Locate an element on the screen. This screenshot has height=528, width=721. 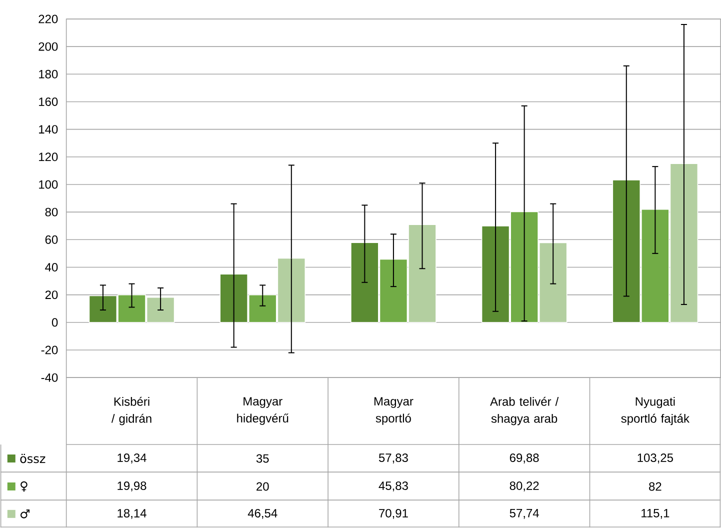
y-tick-label: 100 is located at coordinates (48, 184).